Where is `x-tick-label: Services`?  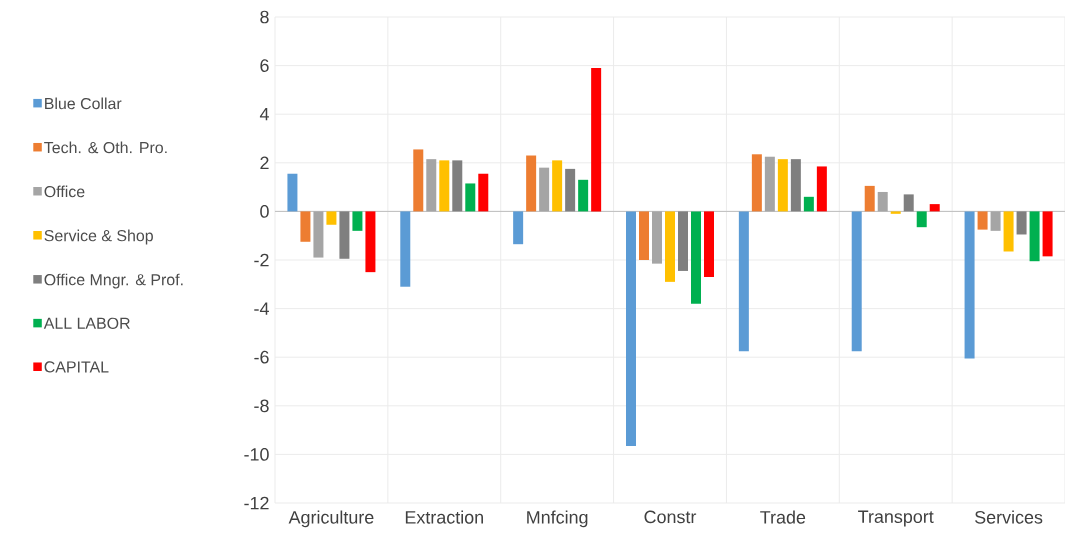
x-tick-label: Services is located at coordinates (1009, 517).